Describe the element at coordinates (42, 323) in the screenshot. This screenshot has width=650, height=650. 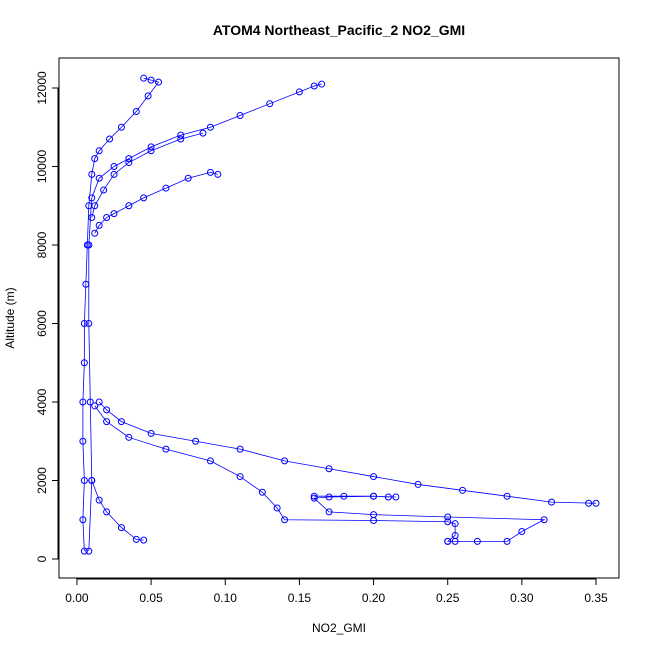
I see `y-tick-label: 6000` at that location.